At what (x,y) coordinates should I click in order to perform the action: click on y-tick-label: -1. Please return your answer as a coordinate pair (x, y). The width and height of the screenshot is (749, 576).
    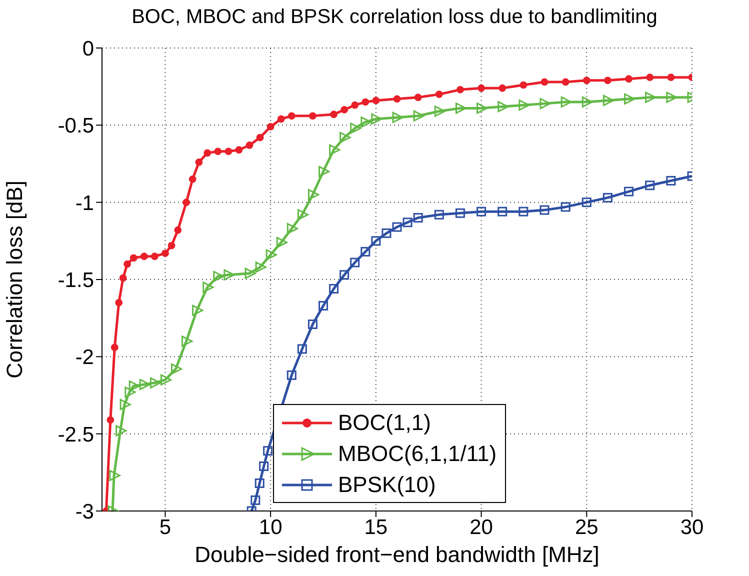
    Looking at the image, I should click on (84, 203).